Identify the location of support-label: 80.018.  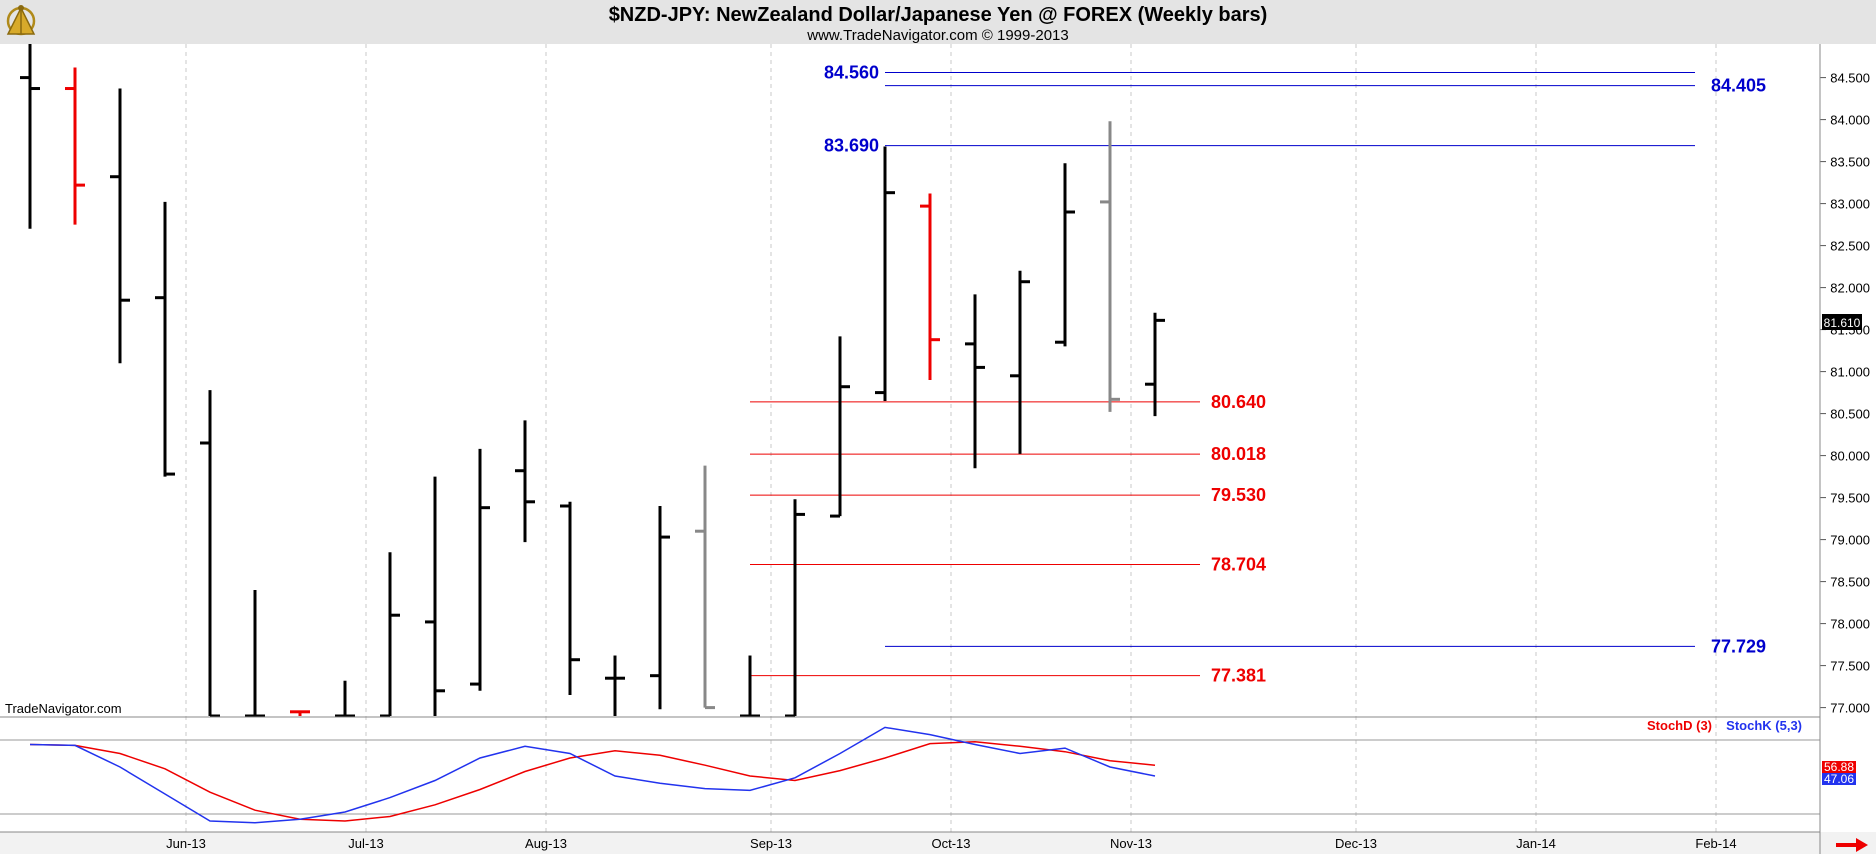
(1238, 454).